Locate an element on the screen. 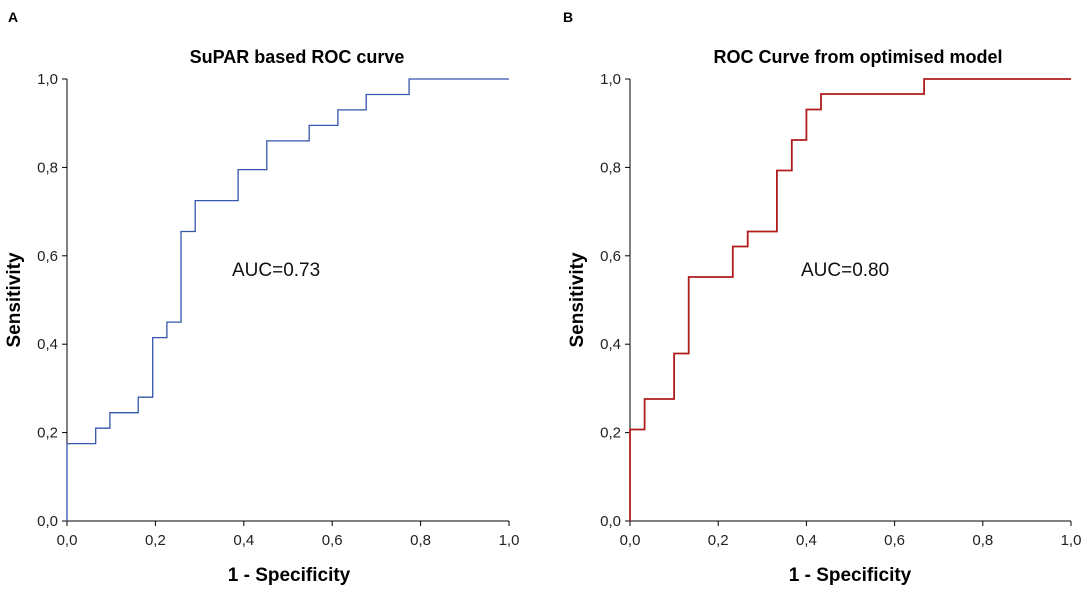  panel-letter: A is located at coordinates (13, 17).